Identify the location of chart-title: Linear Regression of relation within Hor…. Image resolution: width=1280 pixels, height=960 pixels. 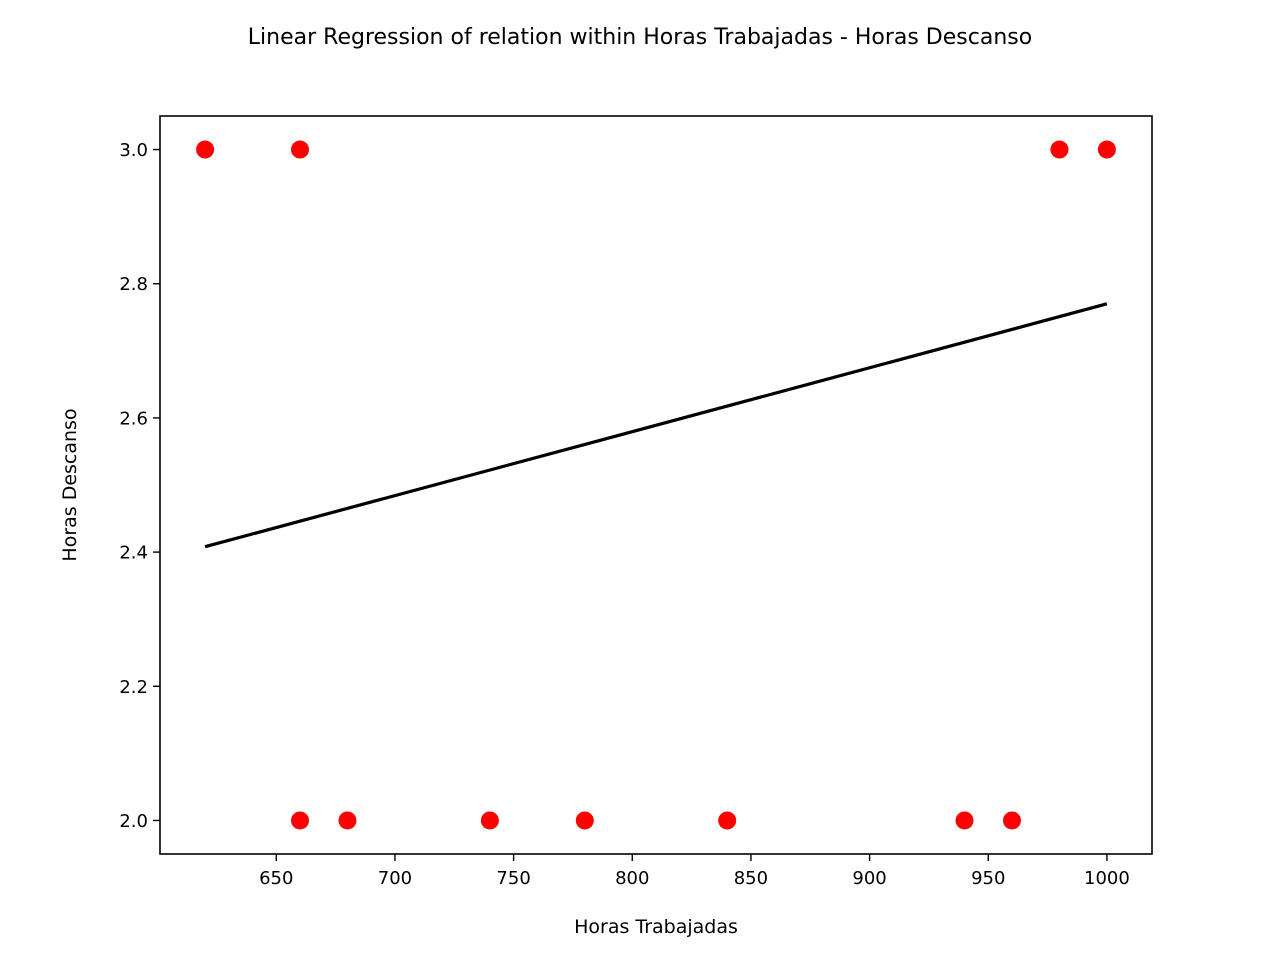
(640, 37).